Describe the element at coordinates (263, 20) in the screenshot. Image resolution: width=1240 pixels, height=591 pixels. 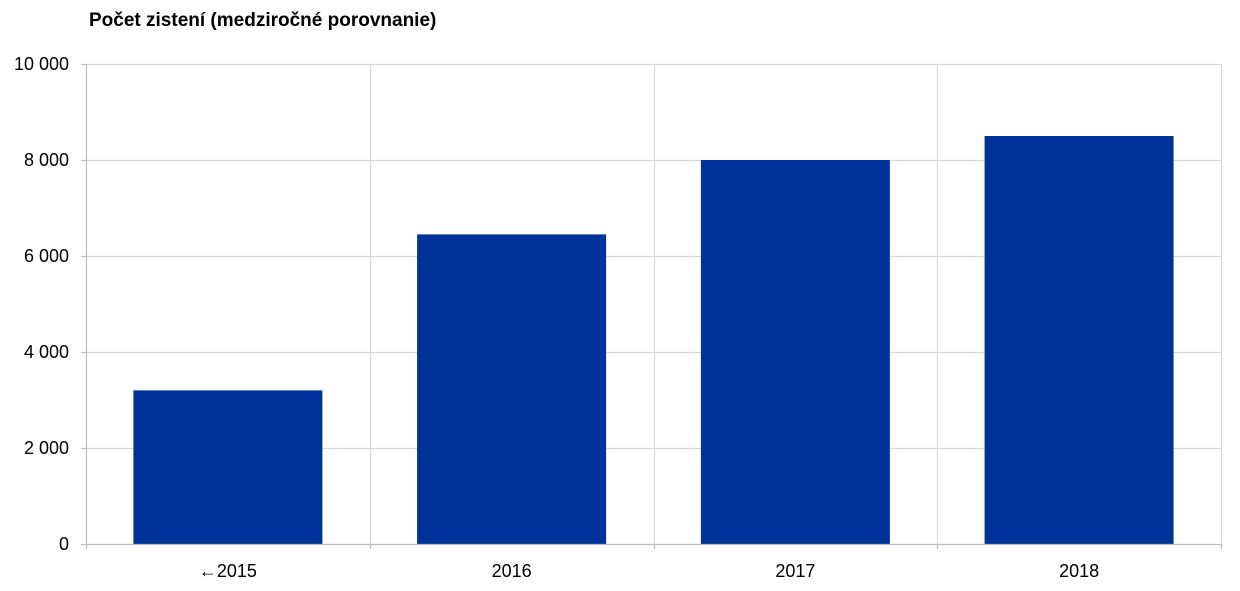
I see `chart-title: Počet zistení (medziročné porovnanie)` at that location.